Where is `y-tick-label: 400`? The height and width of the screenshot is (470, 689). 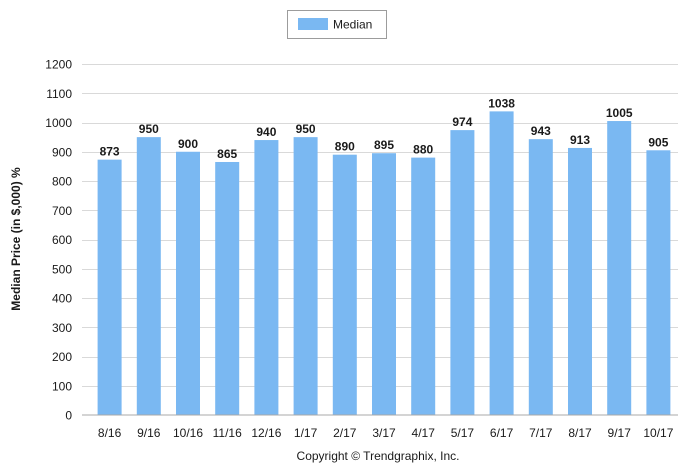 y-tick-label: 400 is located at coordinates (62, 299).